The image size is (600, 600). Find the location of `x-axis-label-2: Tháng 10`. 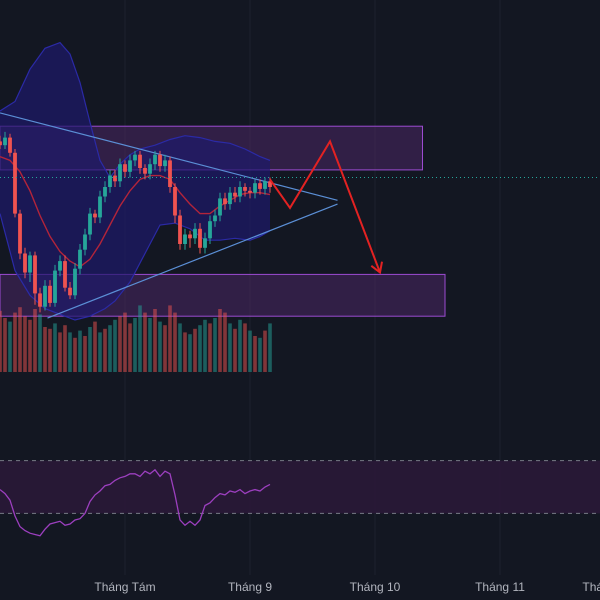

x-axis-label-2: Tháng 10 is located at coordinates (375, 587).